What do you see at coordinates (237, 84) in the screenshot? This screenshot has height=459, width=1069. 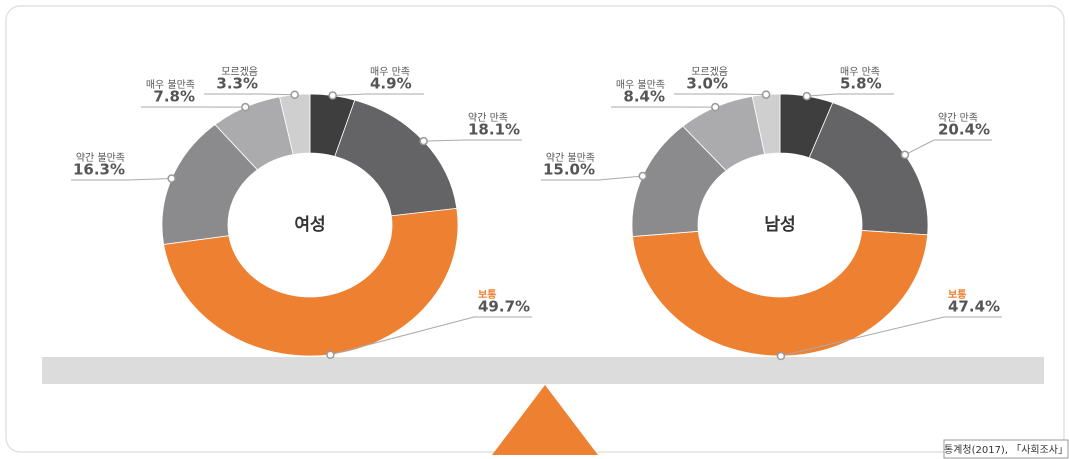 I see `value-label: 3.3%` at bounding box center [237, 84].